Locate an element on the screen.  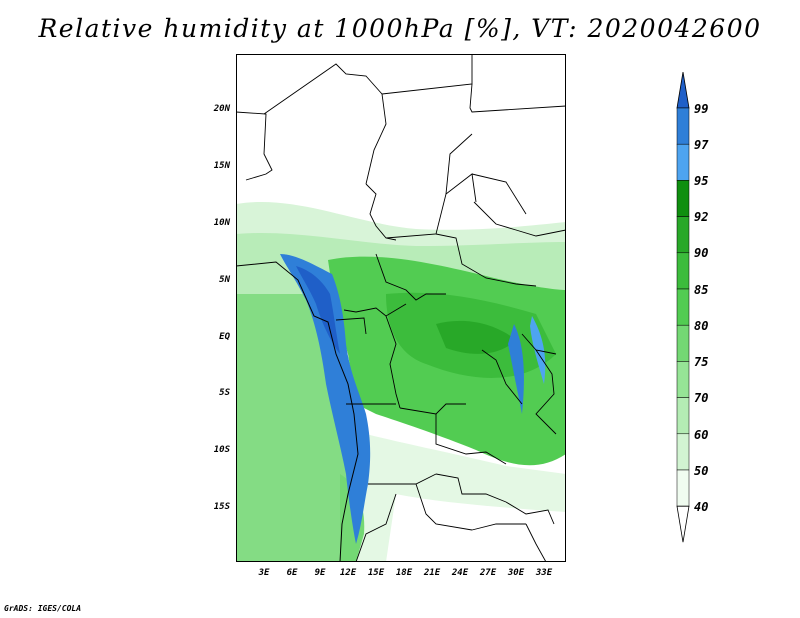
colorbar-min-arrow is located at coordinates (683, 524).